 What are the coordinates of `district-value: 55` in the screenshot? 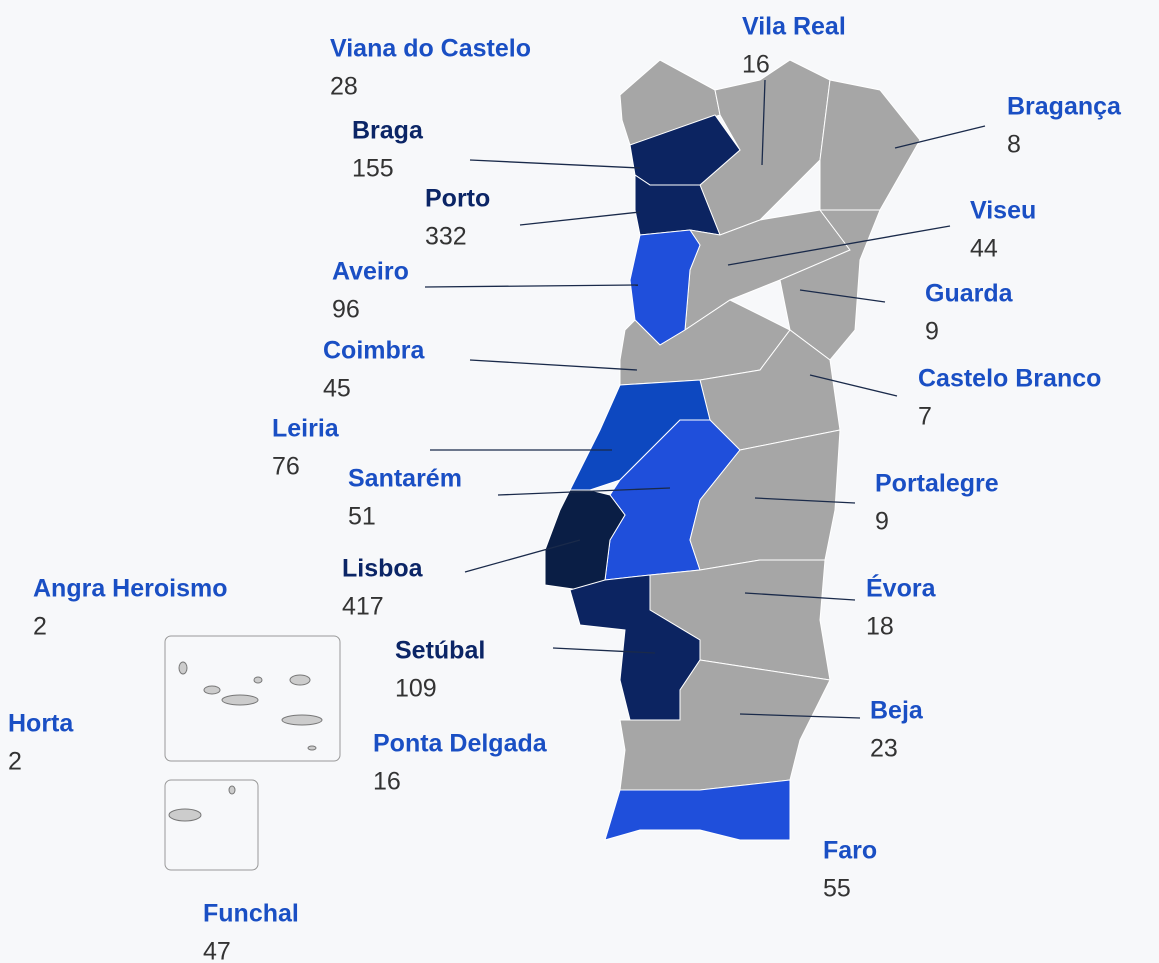 It's located at (837, 889).